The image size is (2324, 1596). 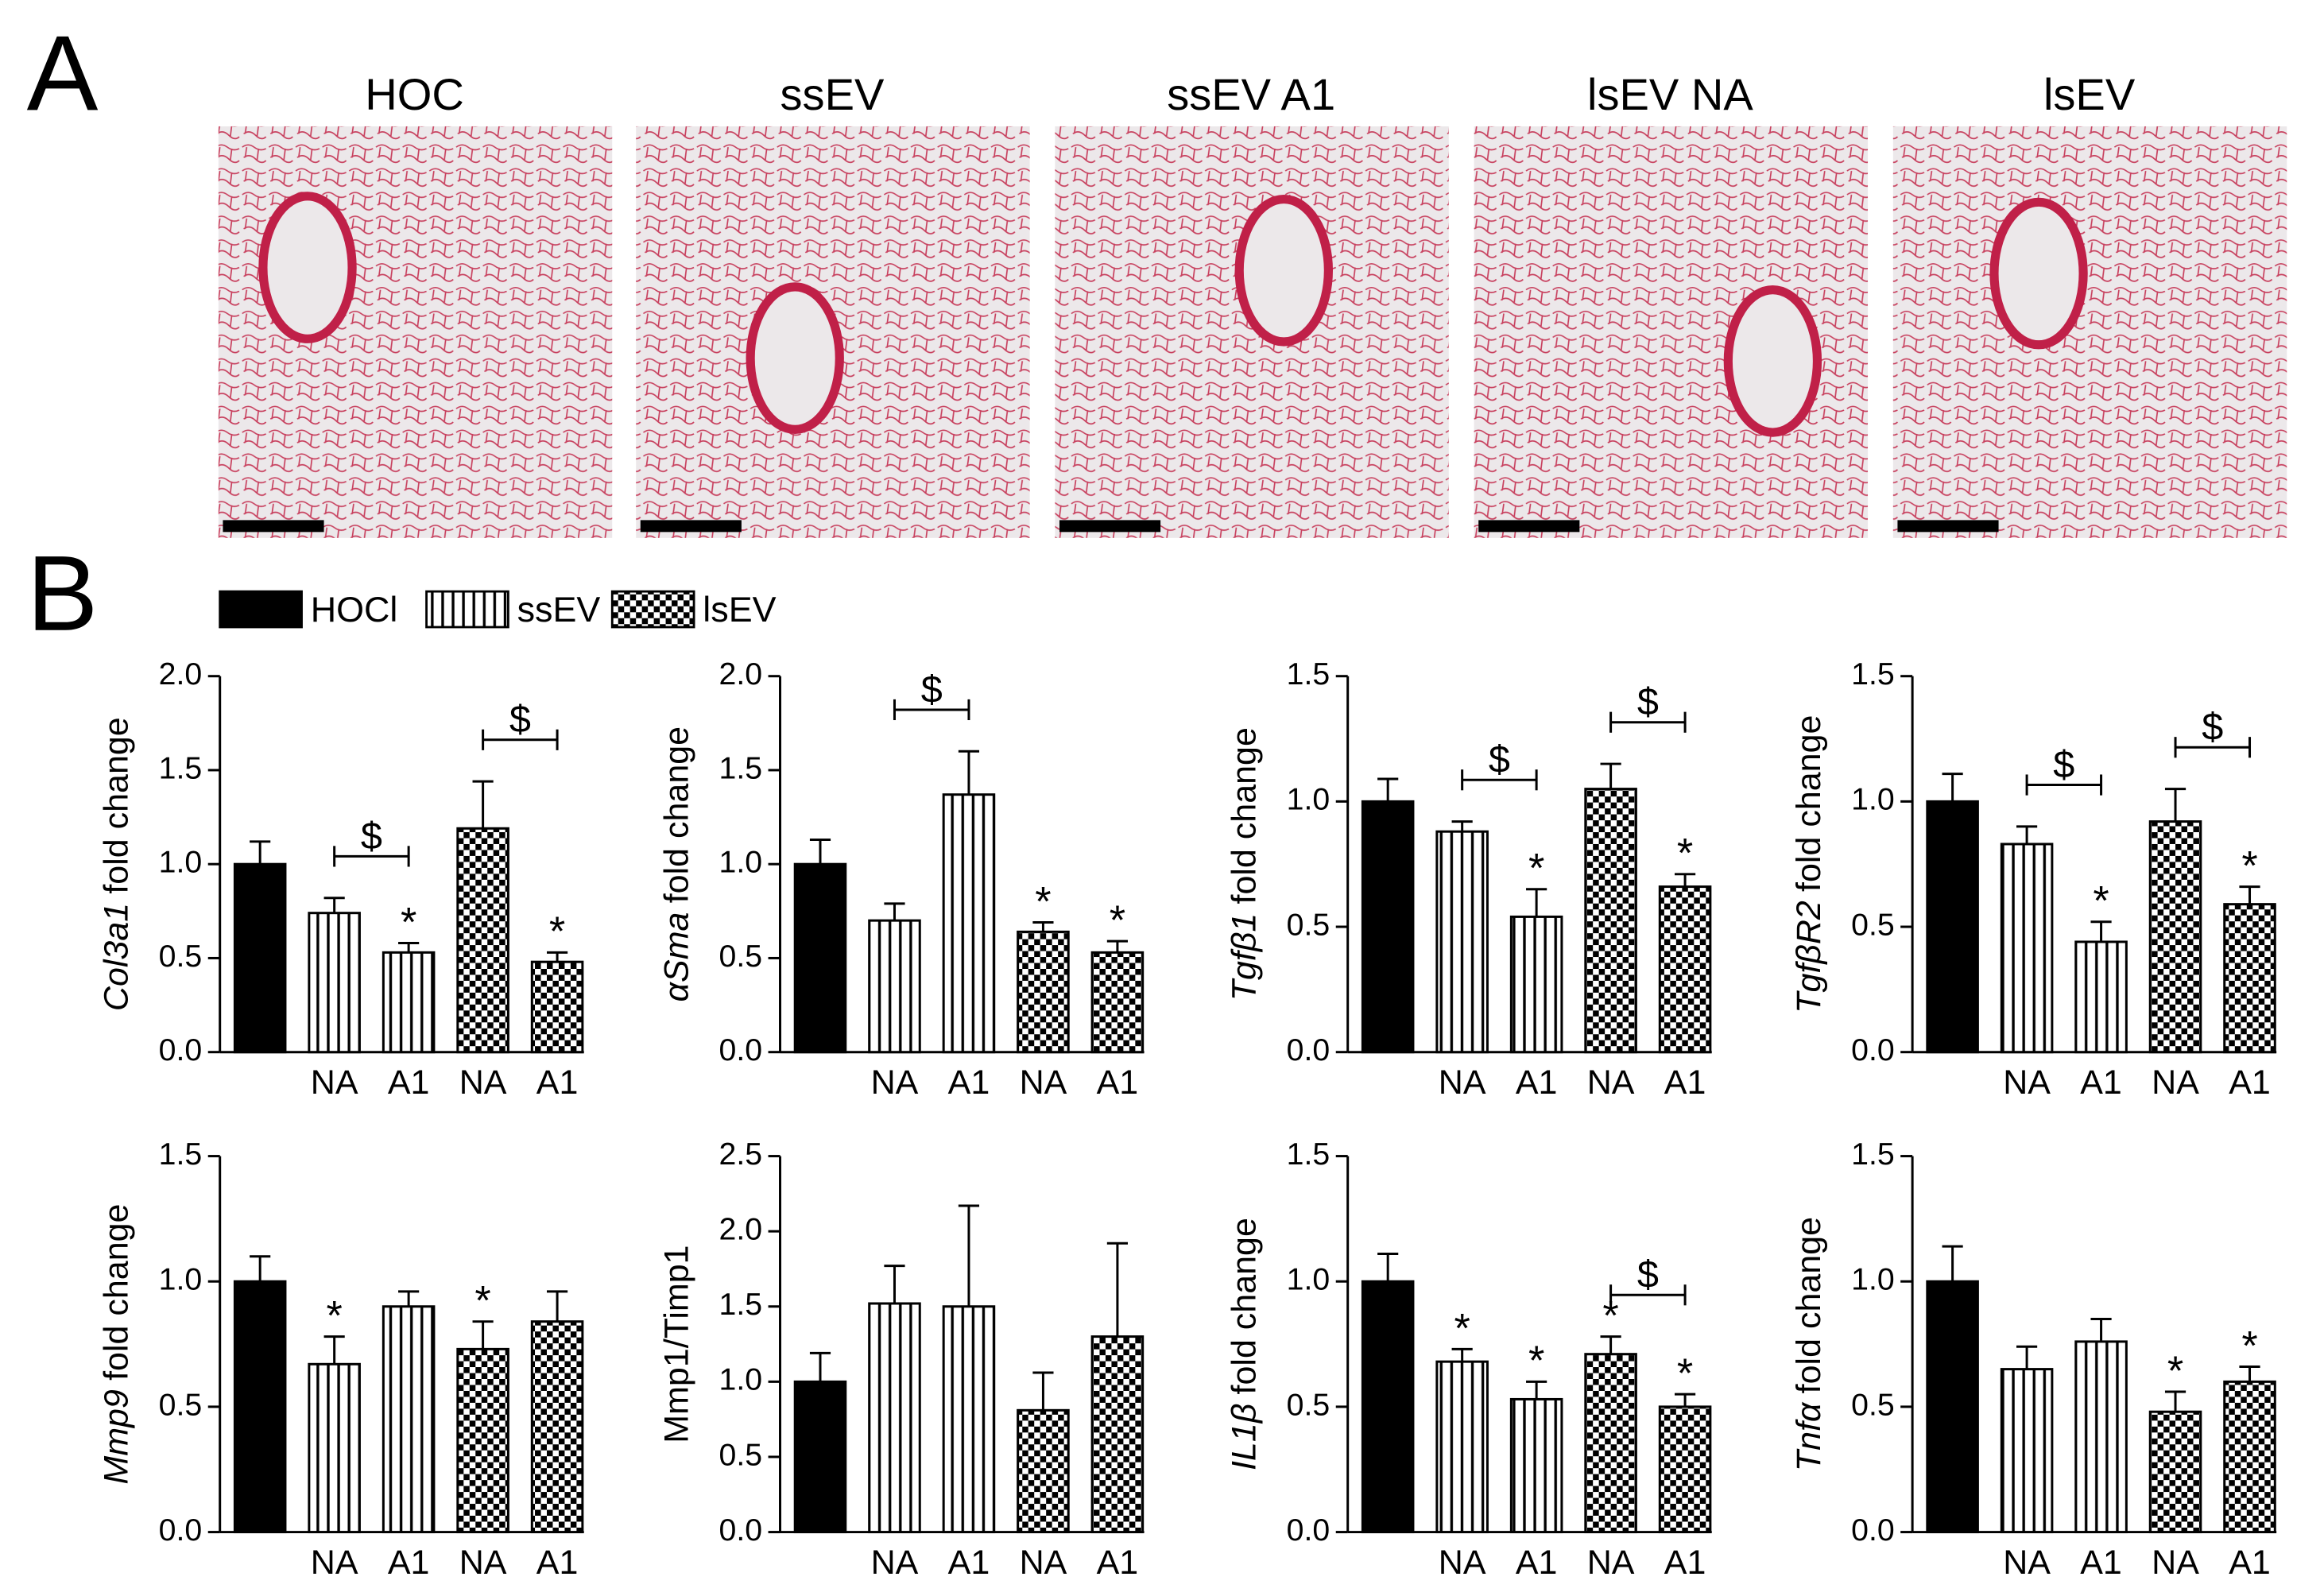 What do you see at coordinates (741, 1154) in the screenshot?
I see `y-tick-label: 2.5` at bounding box center [741, 1154].